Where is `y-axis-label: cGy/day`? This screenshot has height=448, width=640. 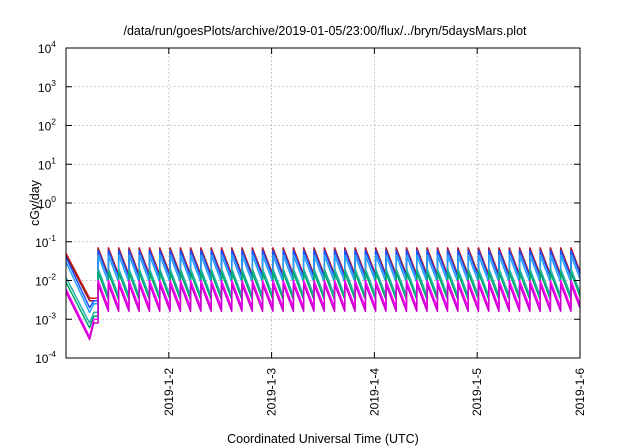
y-axis-label: cGy/day is located at coordinates (35, 202).